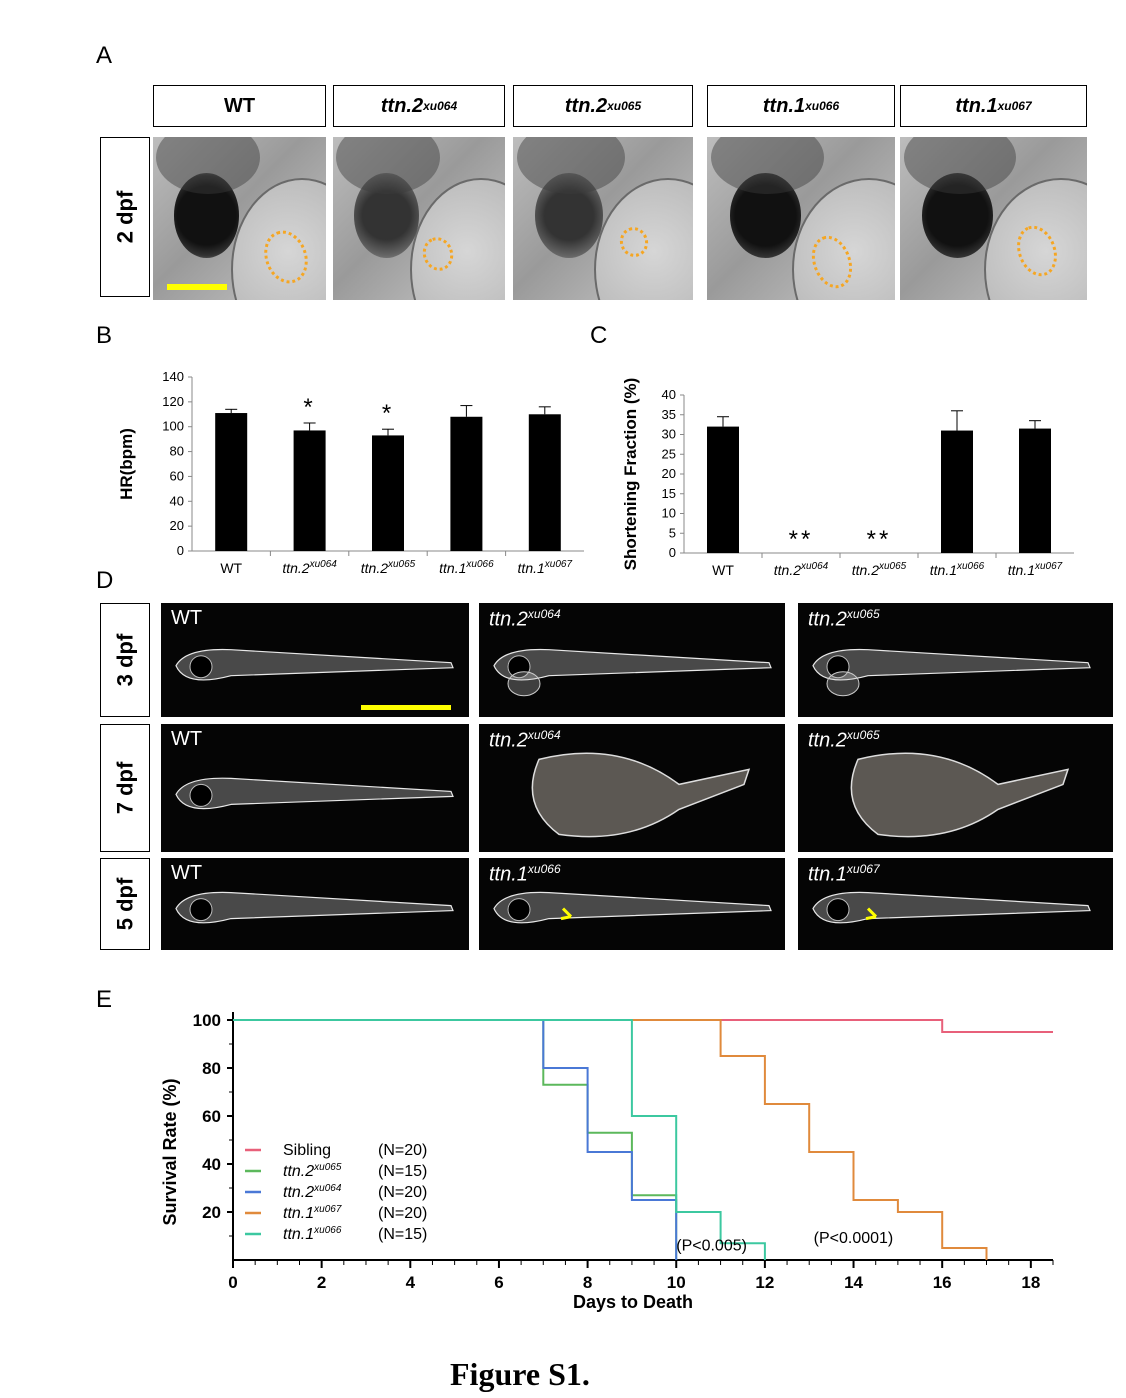  Describe the element at coordinates (104, 999) in the screenshot. I see `panel-label-e: E` at that location.